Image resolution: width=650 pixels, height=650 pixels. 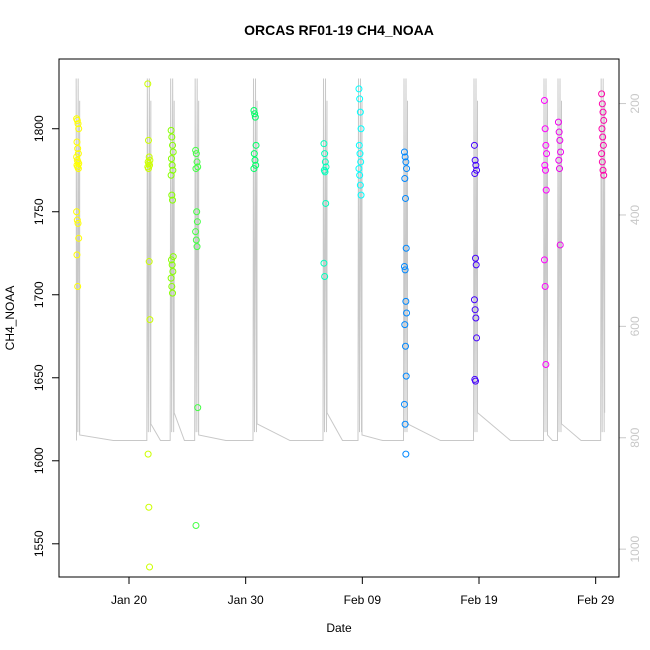 What do you see at coordinates (39, 211) in the screenshot?
I see `y-tick-label: 1750` at bounding box center [39, 211].